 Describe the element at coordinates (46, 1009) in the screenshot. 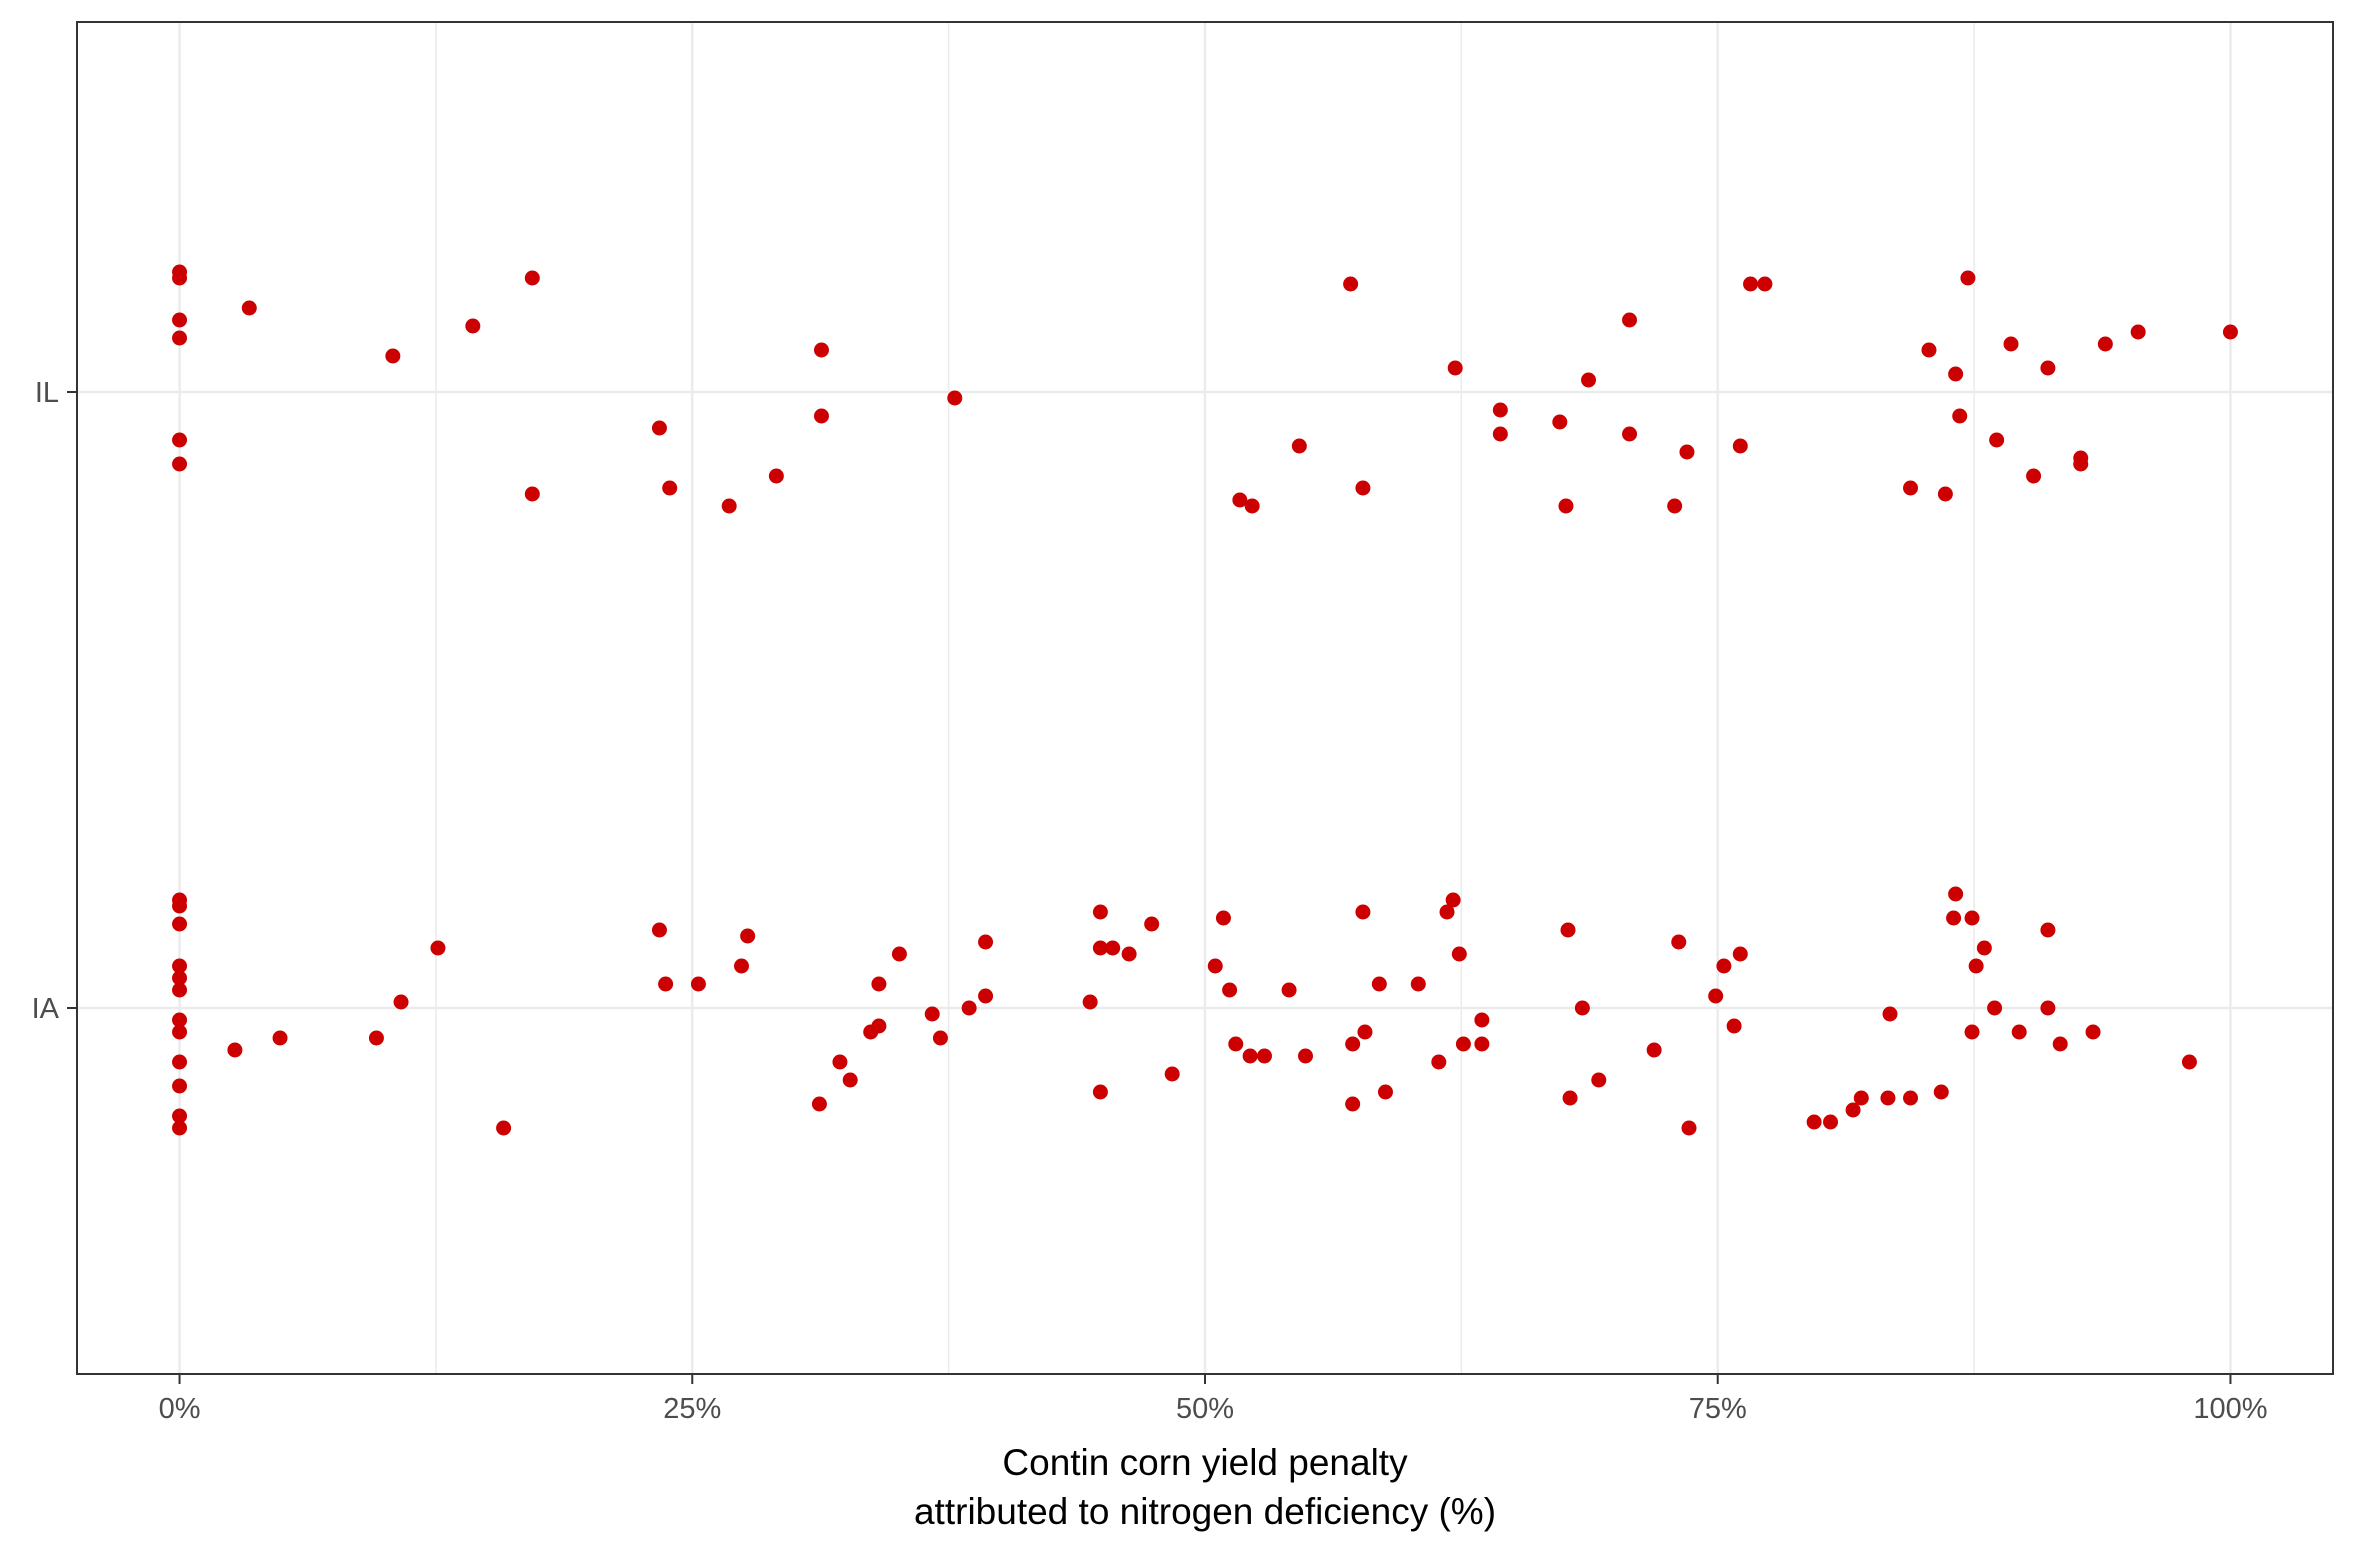

I see `y-tick-label: IA` at that location.